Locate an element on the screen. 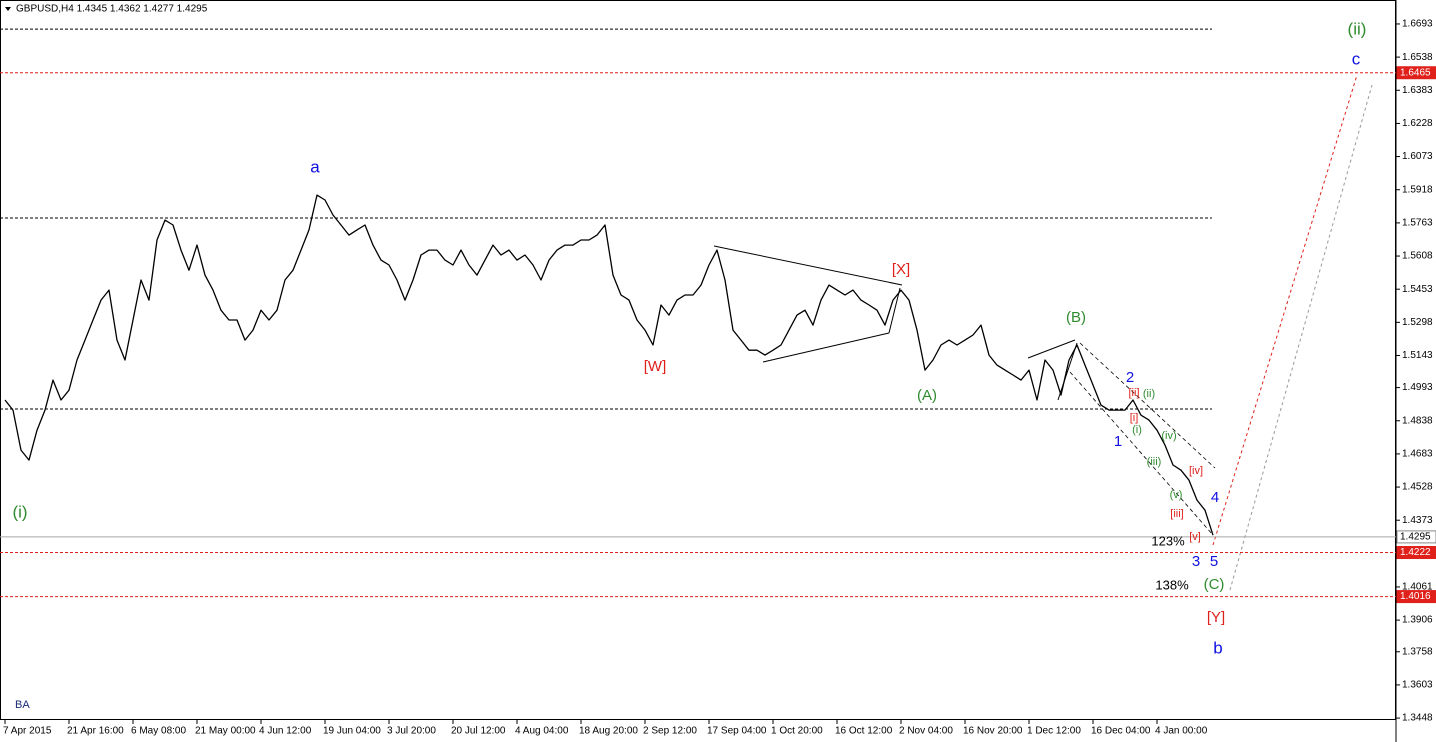  price-level-label: 1.6465 is located at coordinates (1415, 72).